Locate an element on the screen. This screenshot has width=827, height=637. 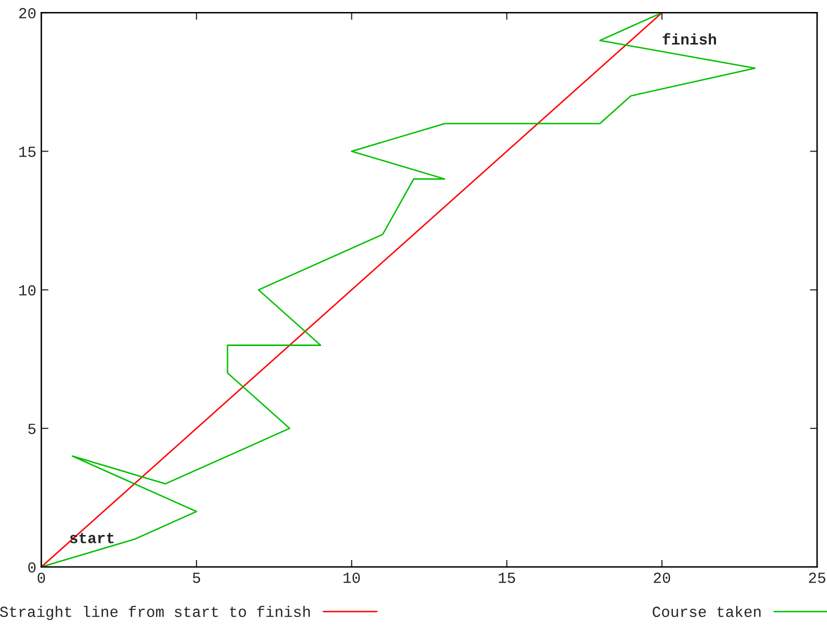
x-tick-label: 25 is located at coordinates (817, 578).